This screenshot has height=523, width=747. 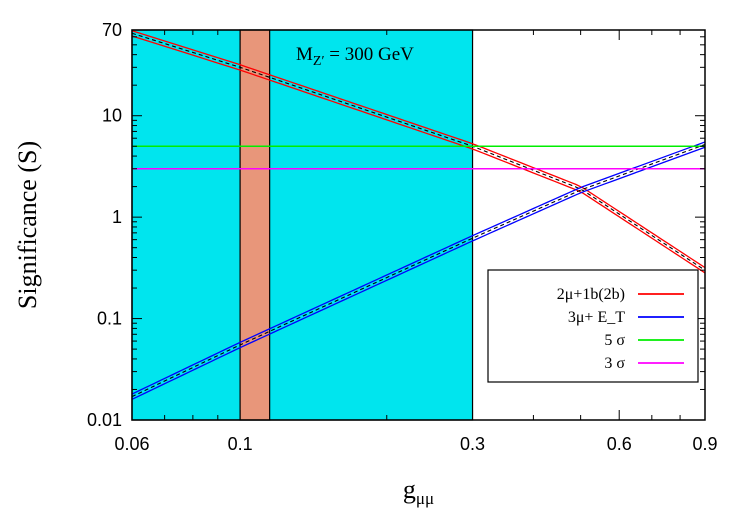 What do you see at coordinates (112, 30) in the screenshot?
I see `y-tick-label: 70` at bounding box center [112, 30].